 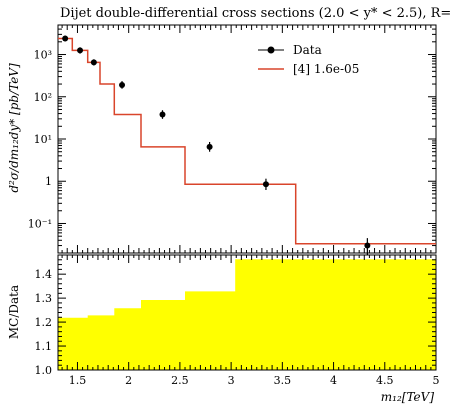 I want to click on ratio-y-tick-label: 1.0, so click(x=44, y=370).